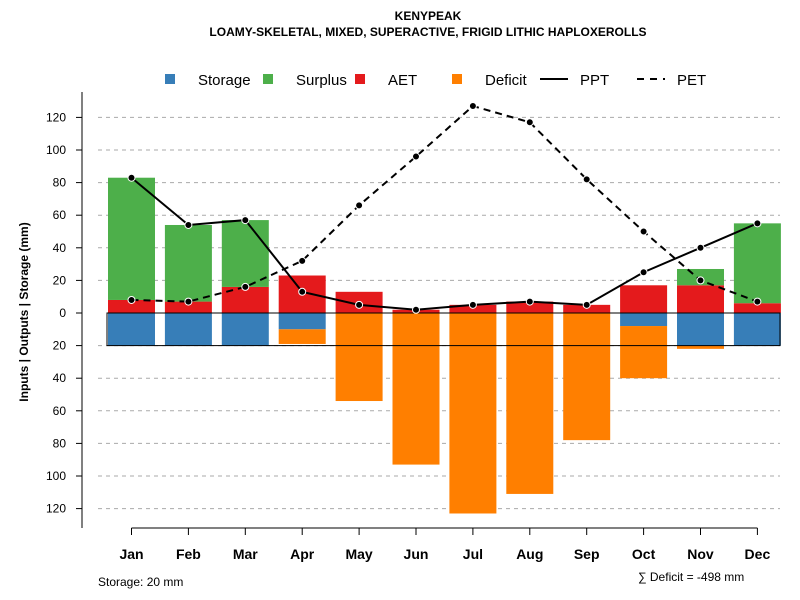  What do you see at coordinates (757, 223) in the screenshot?
I see `point-ppt-dec` at bounding box center [757, 223].